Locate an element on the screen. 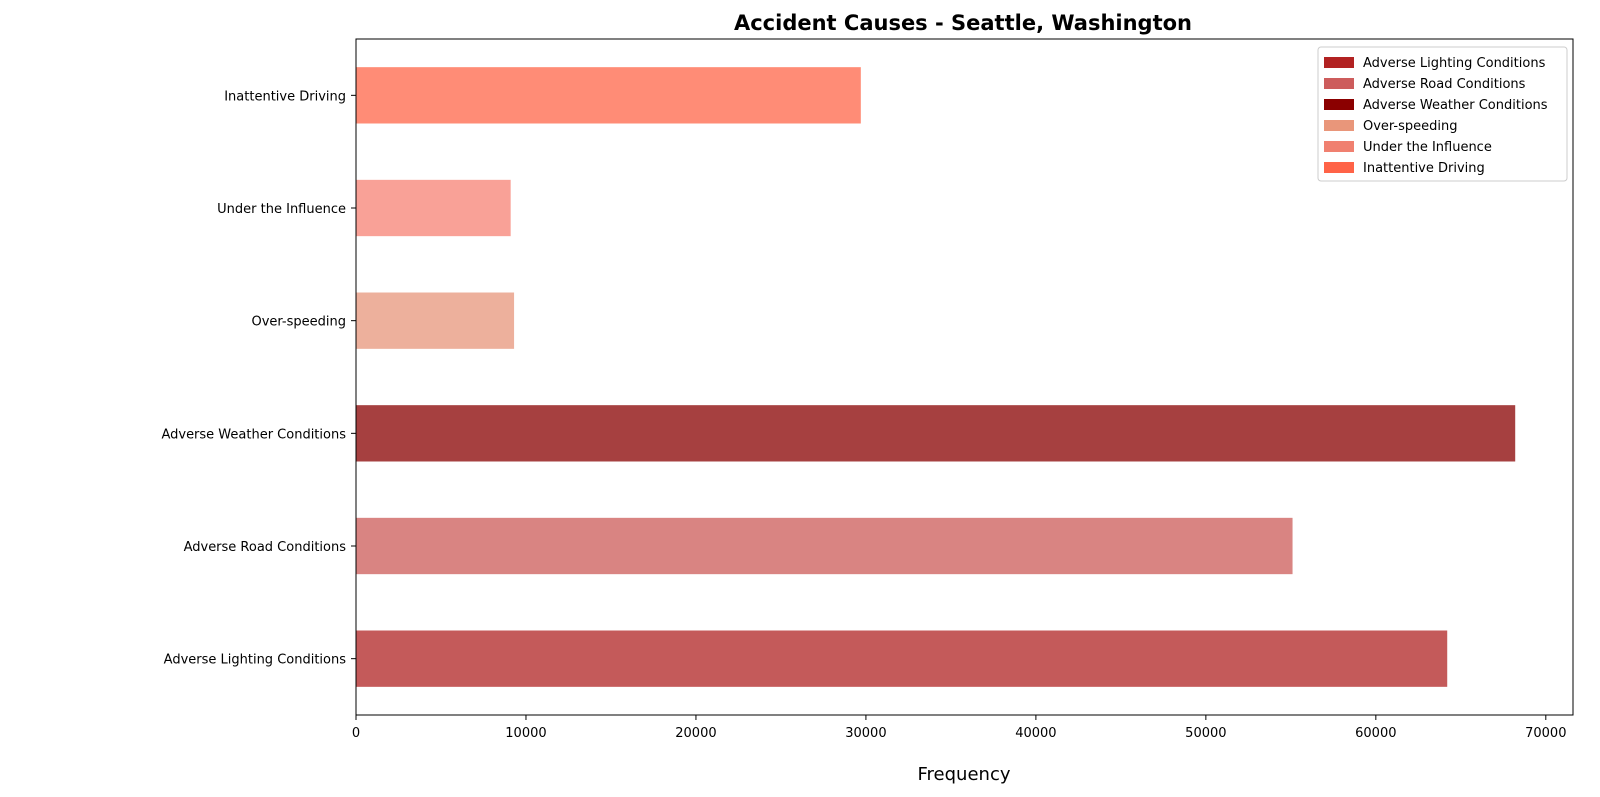  x-tick-label: 60000 is located at coordinates (1375, 733).